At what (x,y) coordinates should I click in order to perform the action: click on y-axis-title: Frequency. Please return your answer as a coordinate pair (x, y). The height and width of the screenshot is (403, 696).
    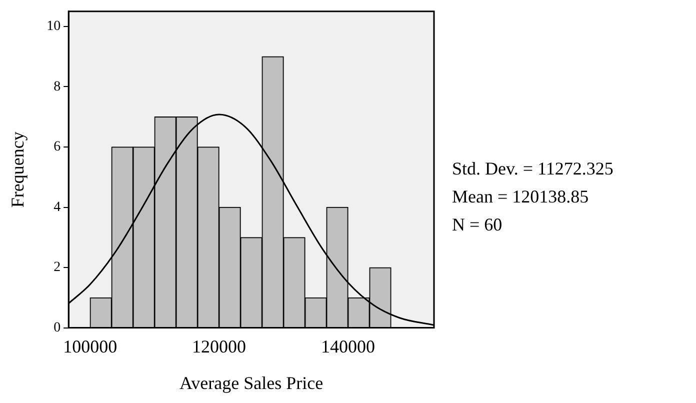
    Looking at the image, I should click on (18, 170).